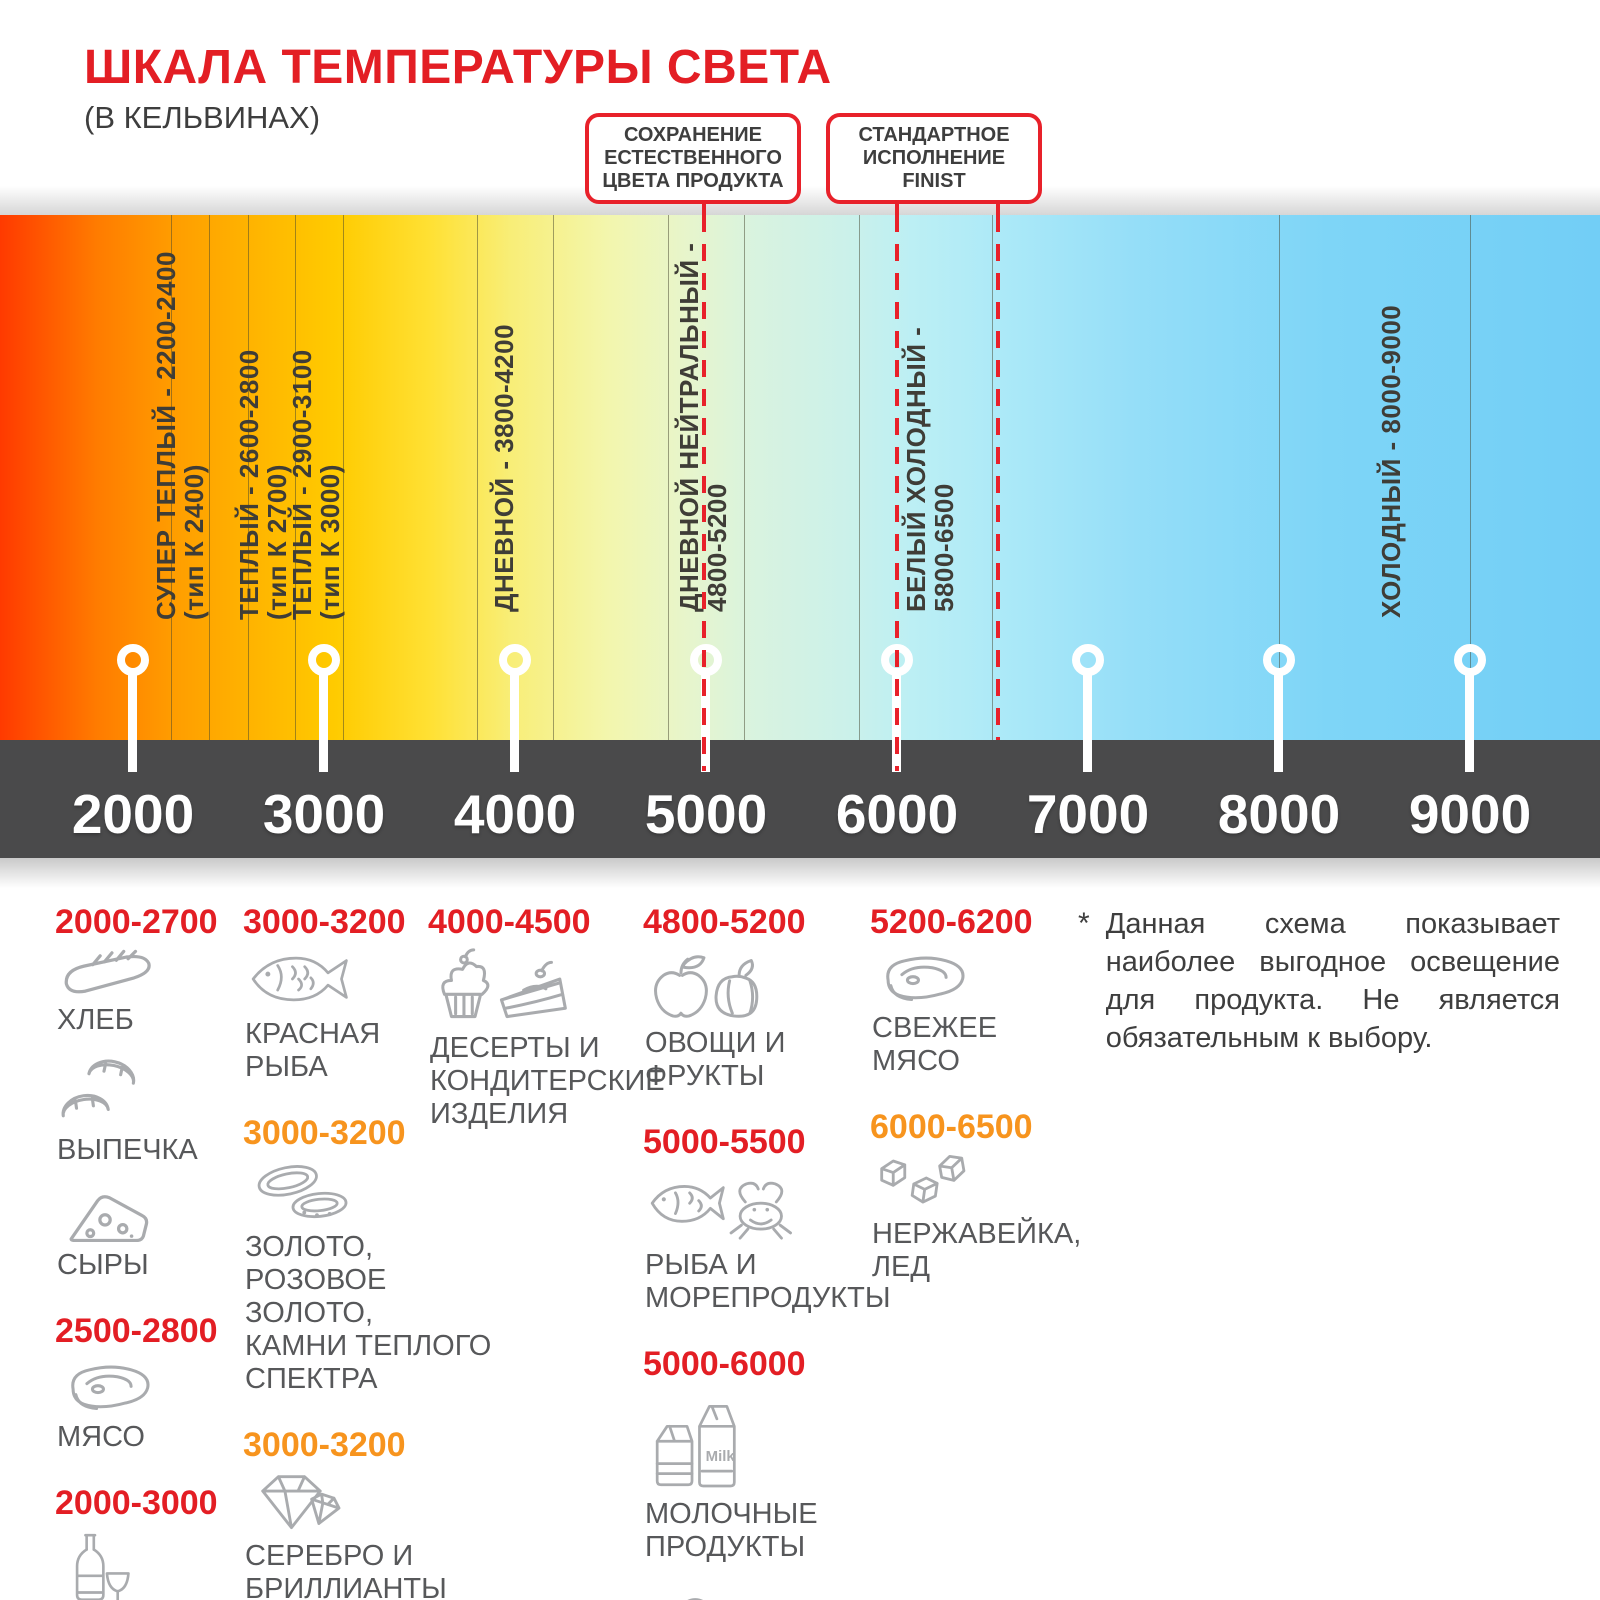 Image resolution: width=1600 pixels, height=1600 pixels. I want to click on item-label: РЫБА И МОРЕПРОДУКТЫ, so click(768, 1281).